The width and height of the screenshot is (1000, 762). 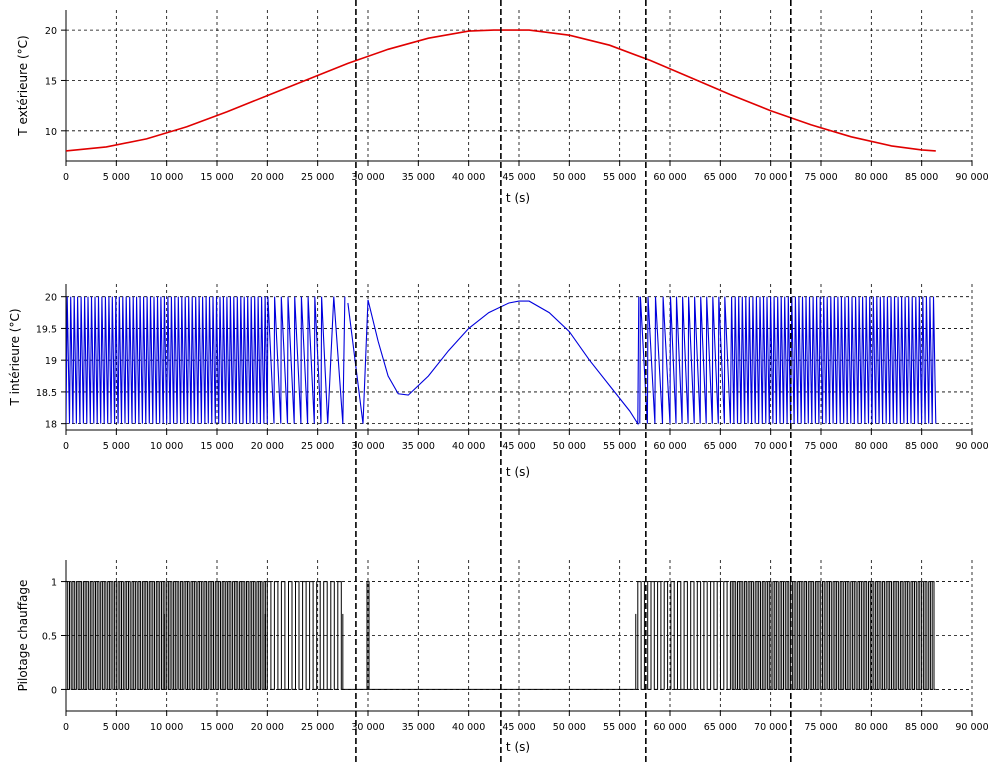 I want to click on y-axis-label: T extérieure (°C), so click(x=23, y=85).